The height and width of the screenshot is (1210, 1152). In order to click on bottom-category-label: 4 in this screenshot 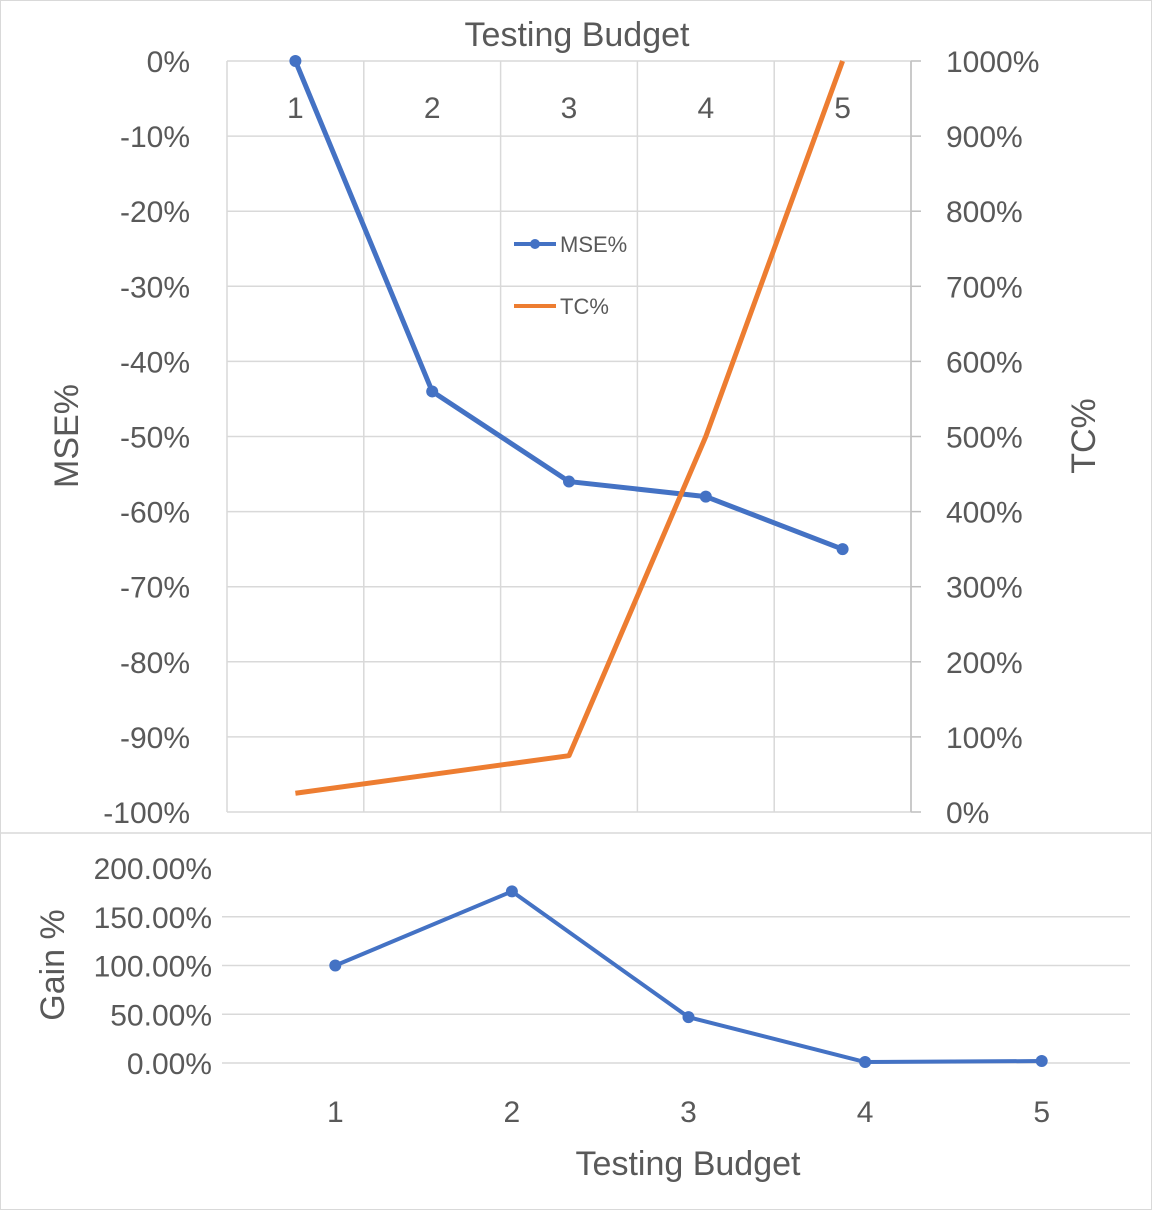, I will do `click(865, 1112)`.